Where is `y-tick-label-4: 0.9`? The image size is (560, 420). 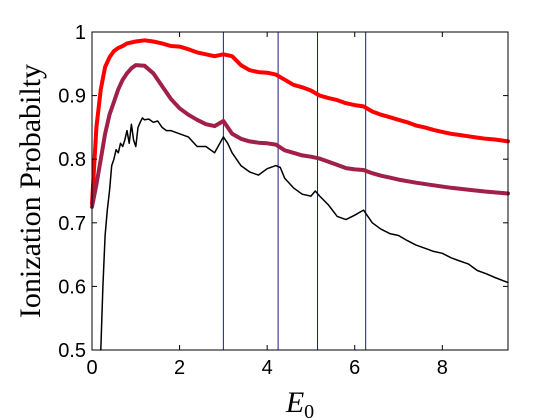 y-tick-label-4: 0.9 is located at coordinates (72, 97).